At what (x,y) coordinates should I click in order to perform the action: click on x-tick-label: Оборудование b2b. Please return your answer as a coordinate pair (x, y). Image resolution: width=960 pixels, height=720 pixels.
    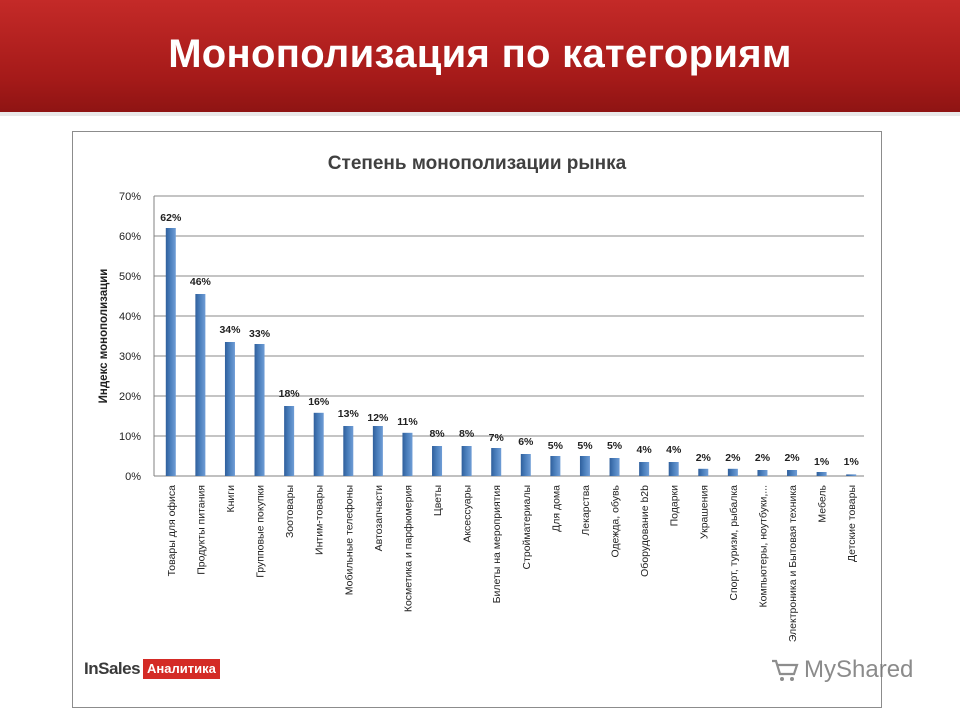
    Looking at the image, I should click on (645, 531).